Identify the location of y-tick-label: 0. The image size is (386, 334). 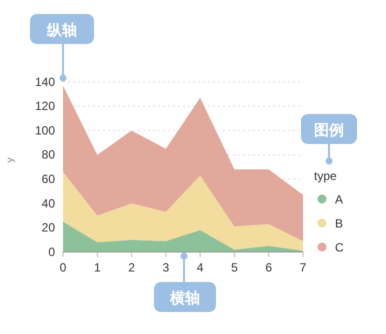
(52, 251).